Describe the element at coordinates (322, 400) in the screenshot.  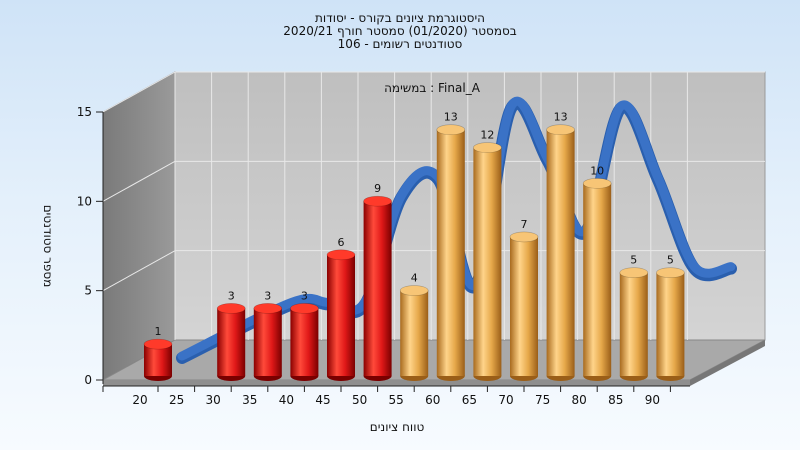
I see `x-tick-label: 45` at that location.